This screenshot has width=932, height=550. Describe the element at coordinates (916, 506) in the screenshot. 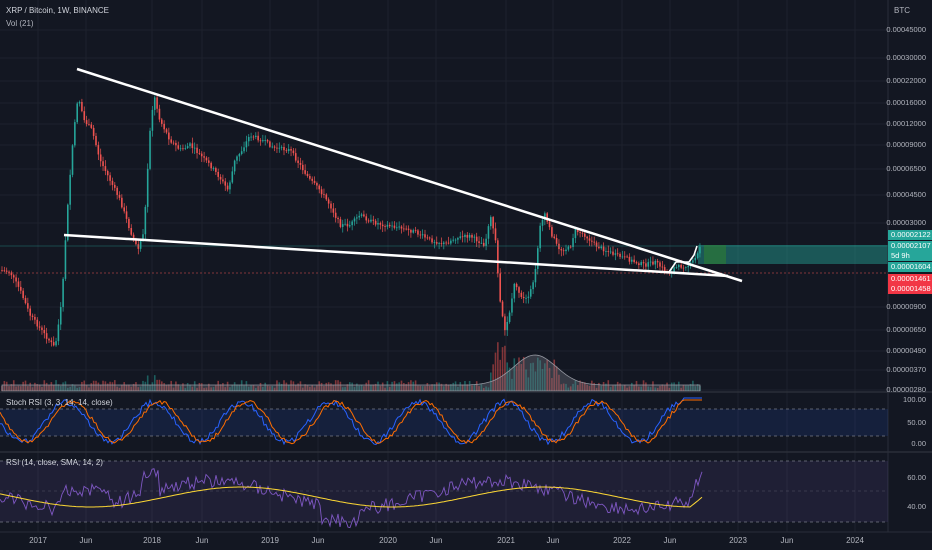

I see `rsi-tick: 40.00` at that location.